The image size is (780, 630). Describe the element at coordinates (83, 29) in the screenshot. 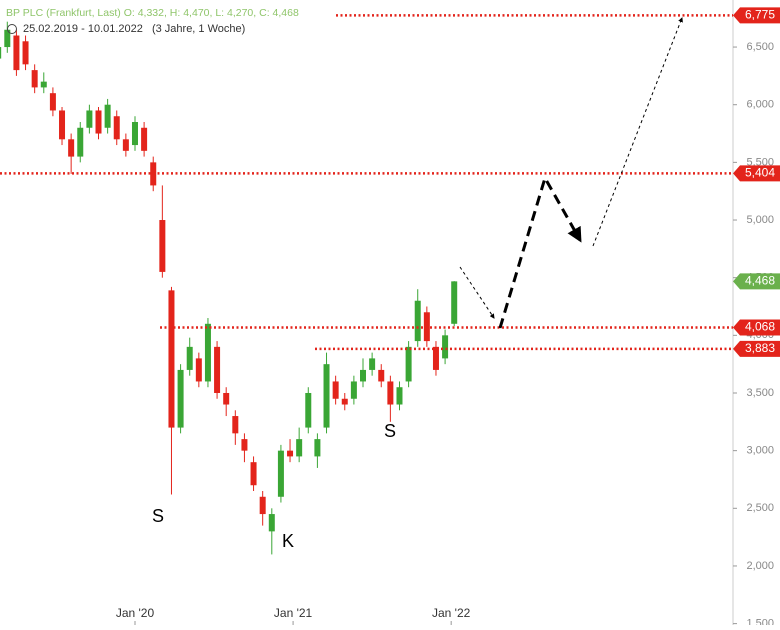

I see `subtitle: 25.02.2019 - 10.01.2022` at that location.